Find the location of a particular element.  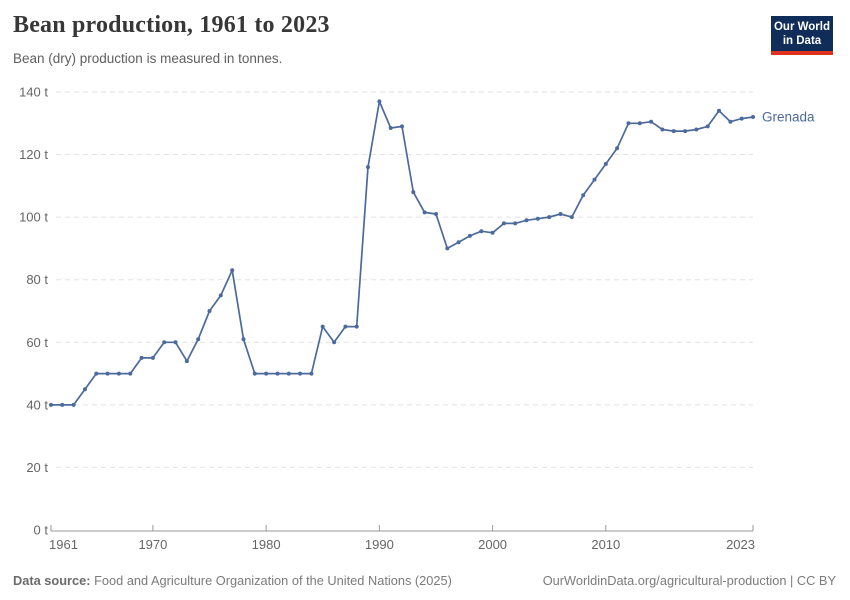

y-tick-label: 80 t is located at coordinates (37, 279).